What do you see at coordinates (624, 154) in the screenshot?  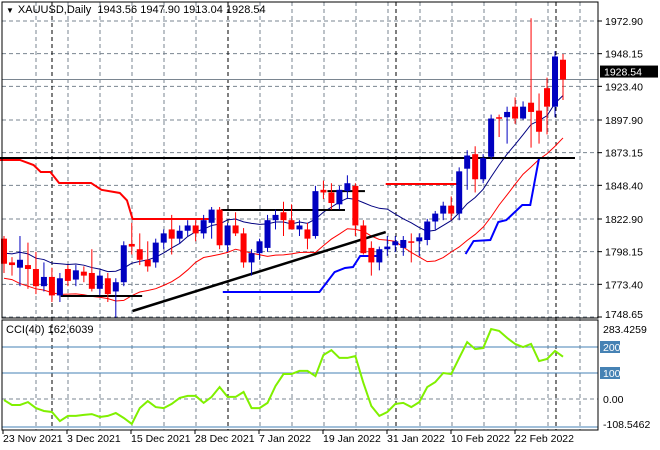 I see `price-tick-label: 1873.15` at bounding box center [624, 154].